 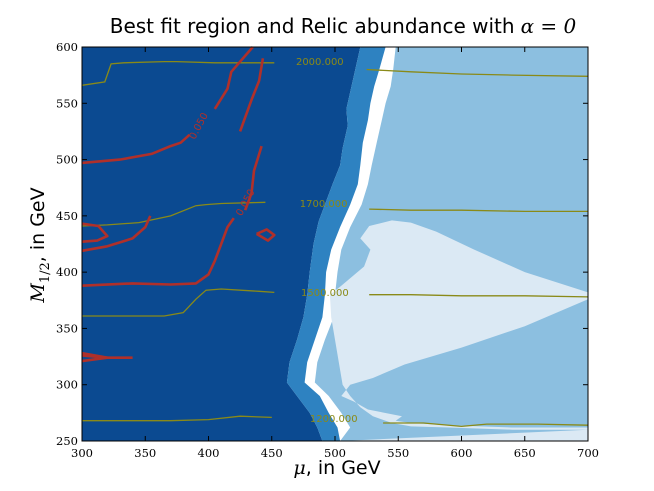 I want to click on y-axis-label-text: , in GeV, so click(x=38, y=224).